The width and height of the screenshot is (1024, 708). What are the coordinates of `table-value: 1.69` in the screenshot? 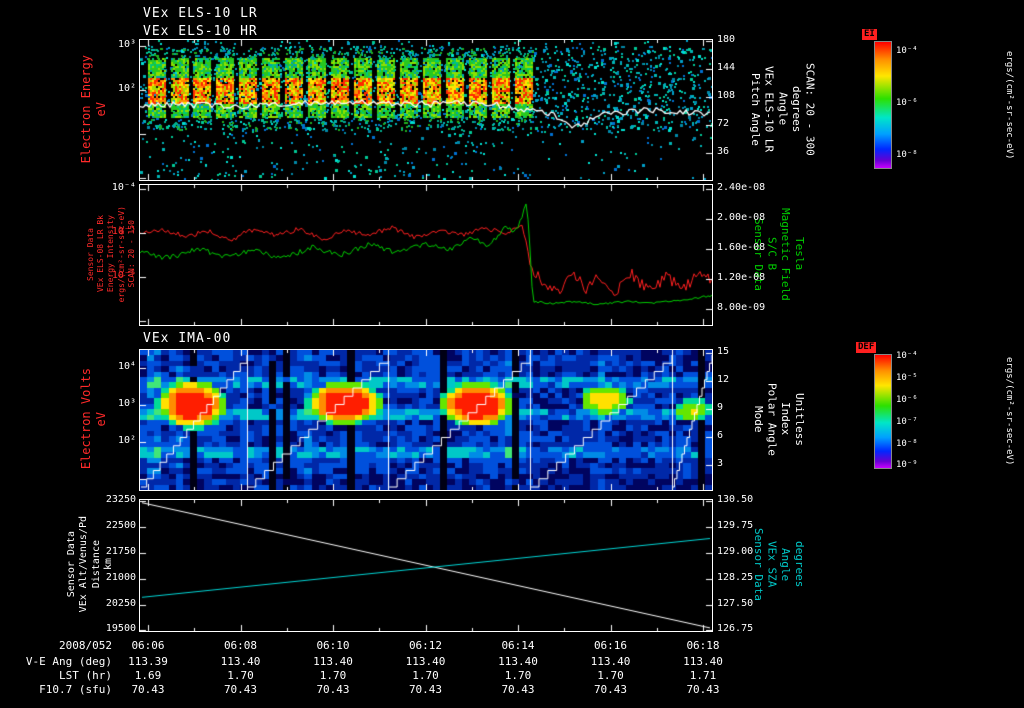 It's located at (148, 675).